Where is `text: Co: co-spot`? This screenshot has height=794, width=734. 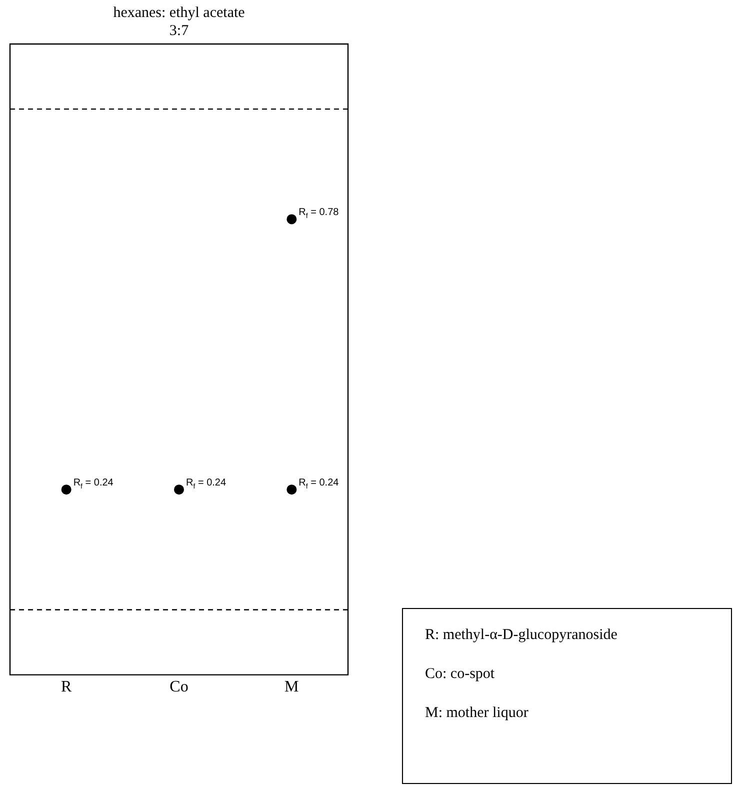
text: Co: co-spot is located at coordinates (460, 674).